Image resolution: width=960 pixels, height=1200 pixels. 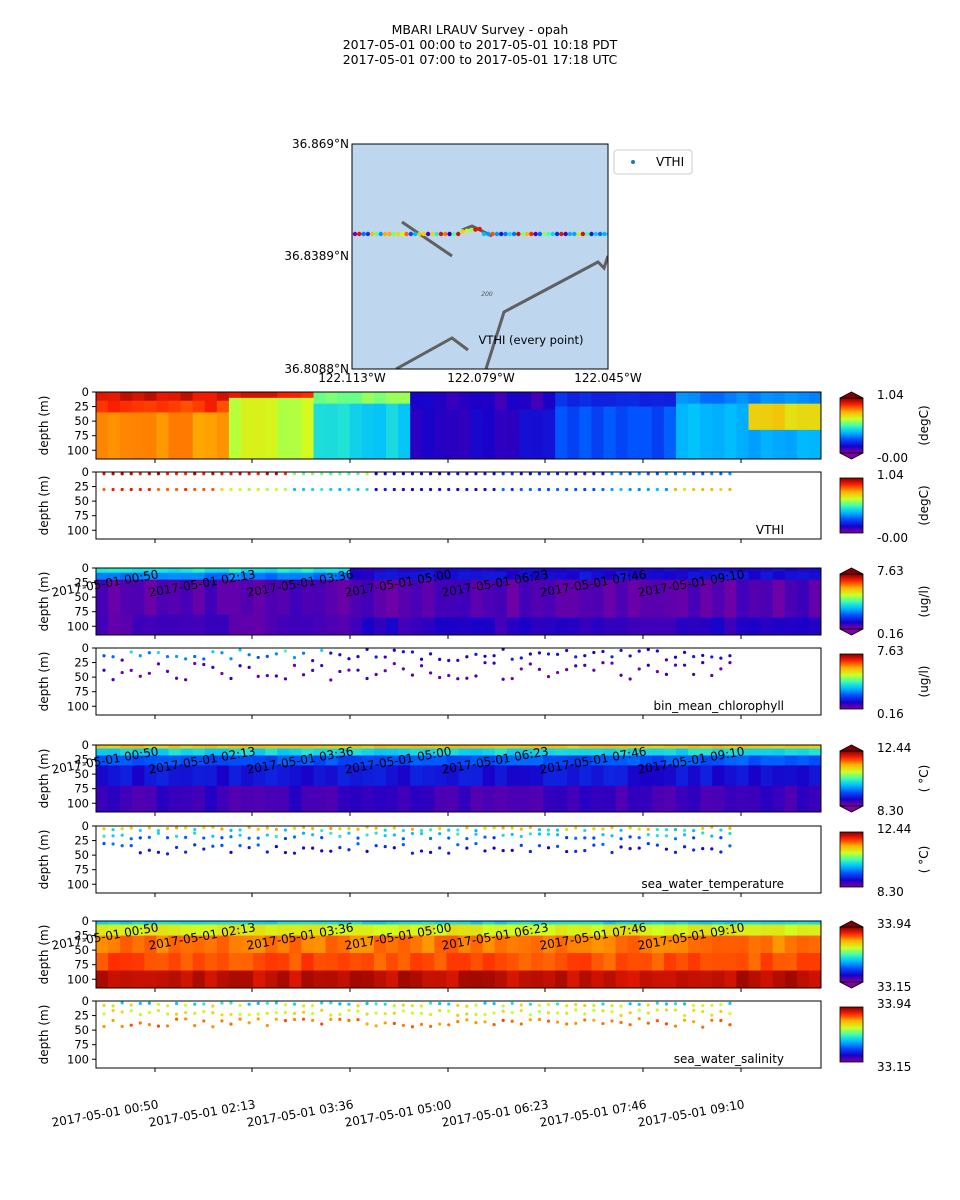 What do you see at coordinates (480, 231) in the screenshot?
I see `map-survey-points` at bounding box center [480, 231].